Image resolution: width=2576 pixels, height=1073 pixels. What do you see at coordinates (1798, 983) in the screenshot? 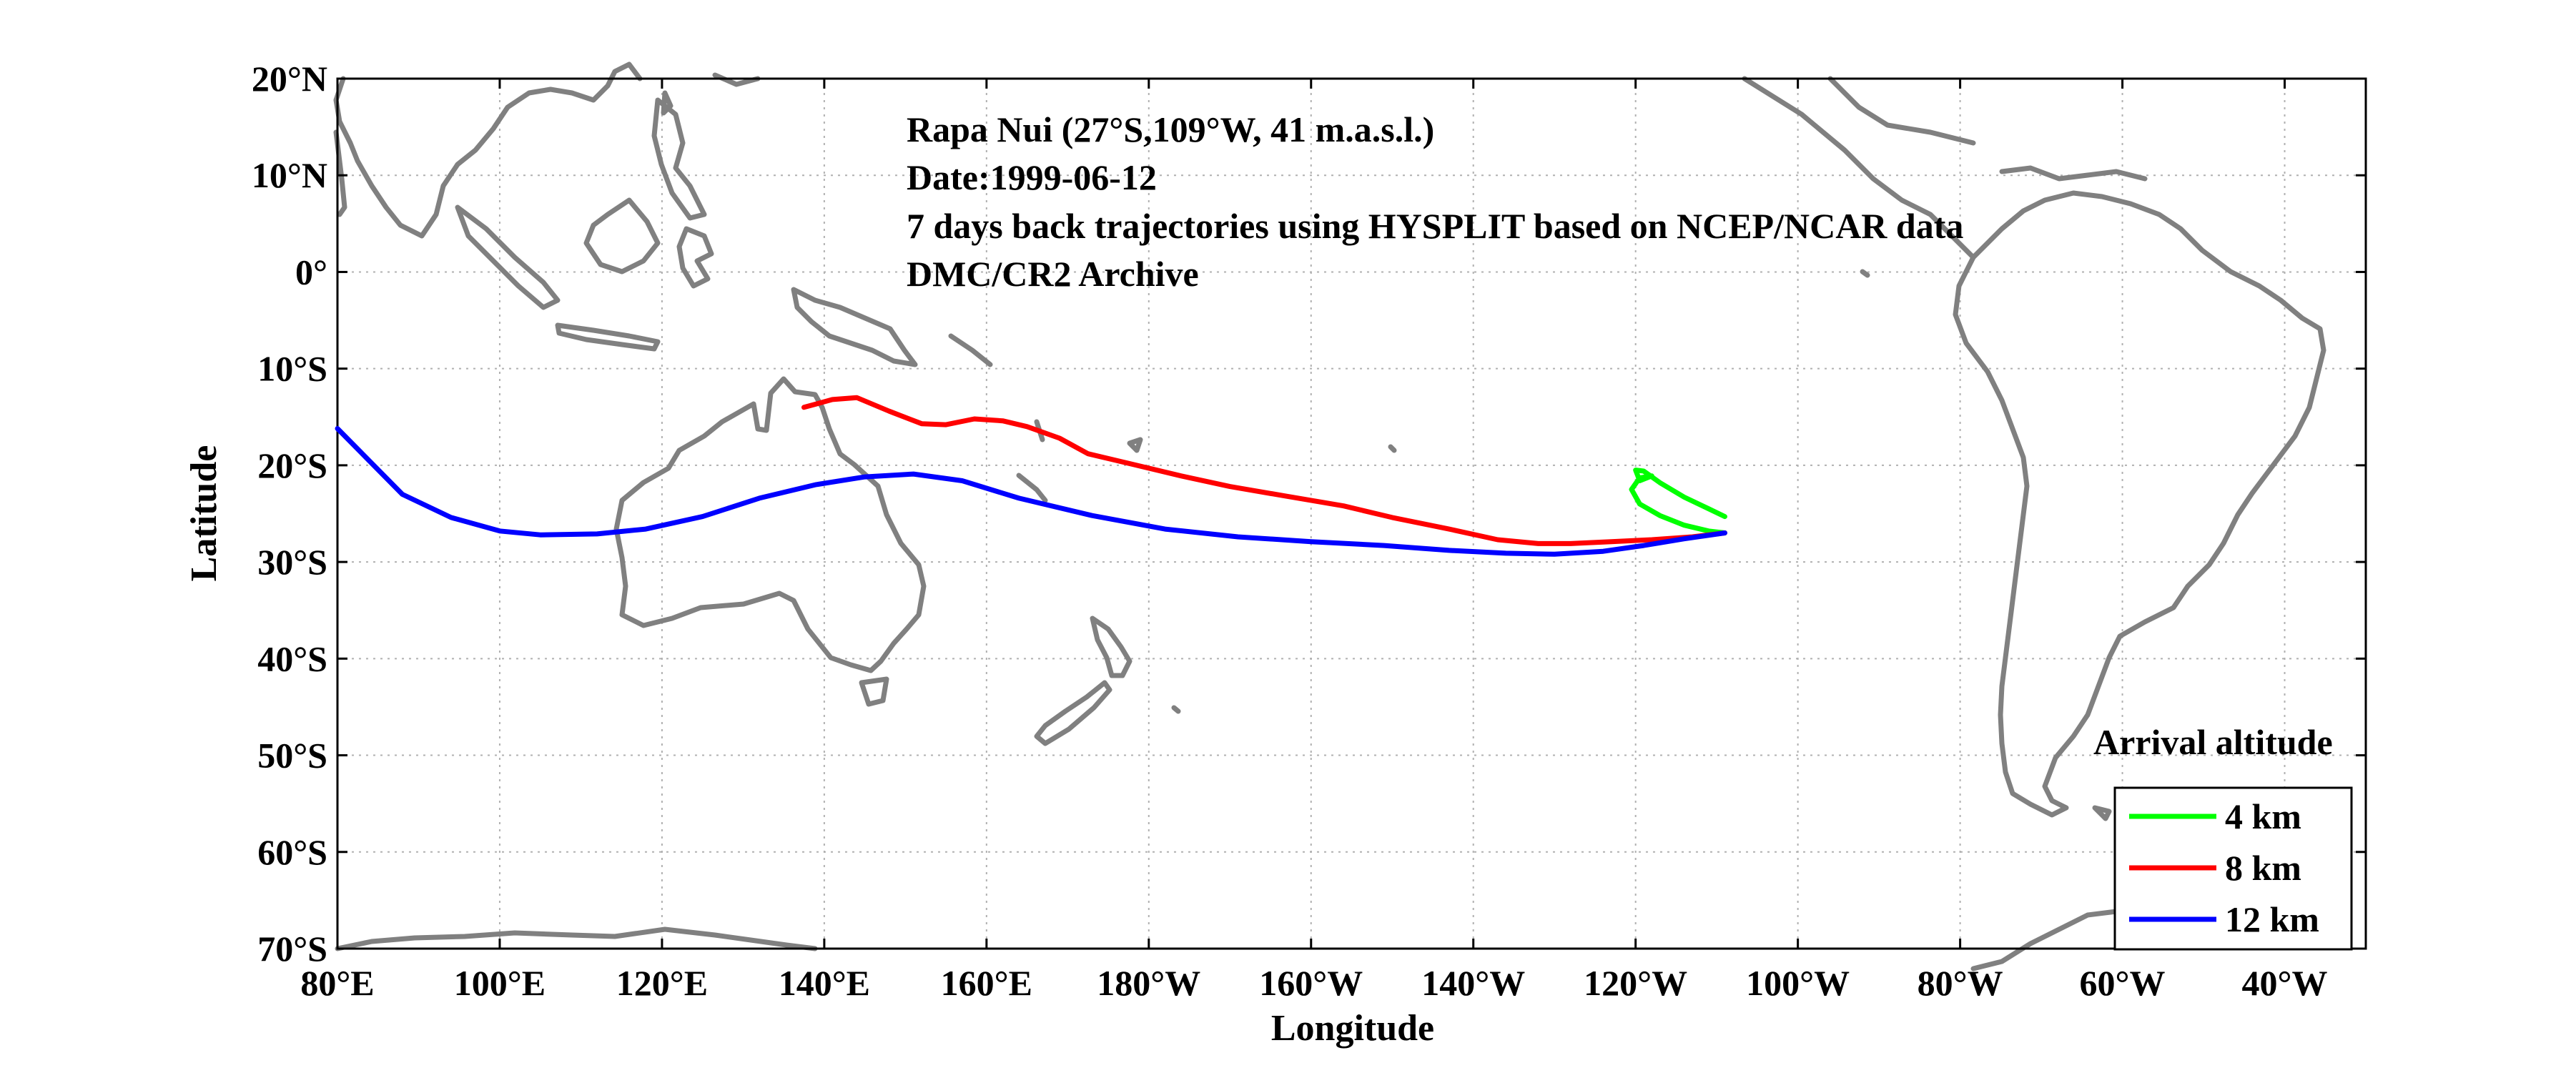
I see `x-tick-label: 100°W` at bounding box center [1798, 983].